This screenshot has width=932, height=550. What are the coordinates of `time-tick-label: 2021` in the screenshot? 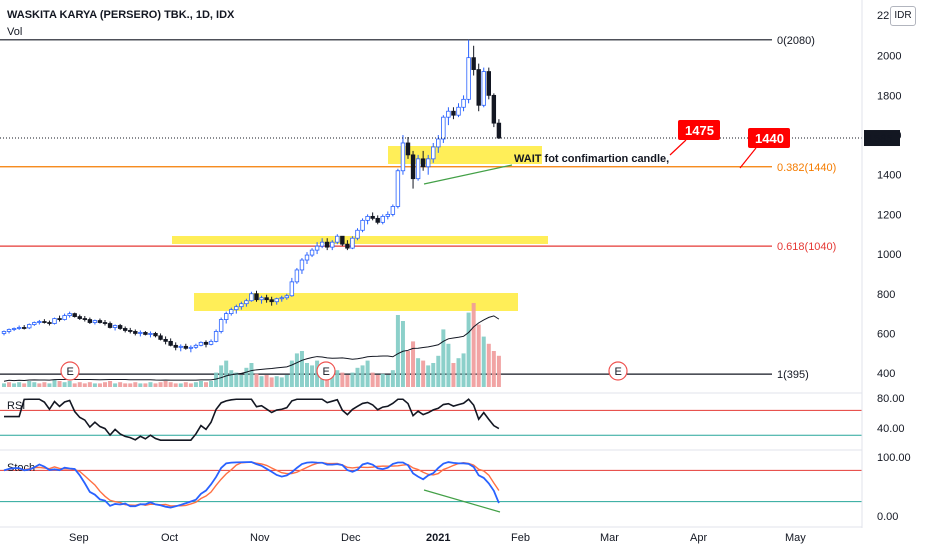 It's located at (438, 538).